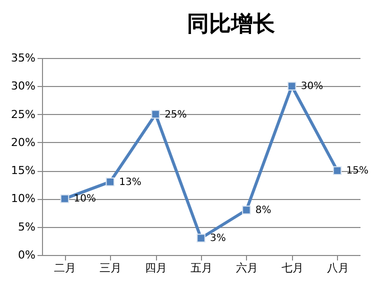  Describe the element at coordinates (156, 268) in the screenshot. I see `x-tick-label: 四月` at that location.